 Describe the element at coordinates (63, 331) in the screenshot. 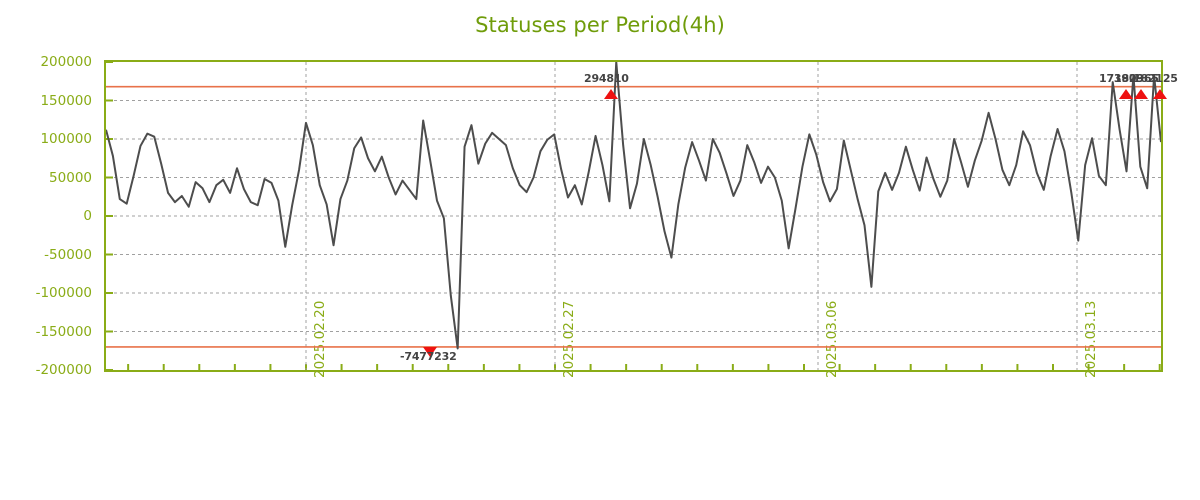

I see `y-tick-label: -150000` at that location.